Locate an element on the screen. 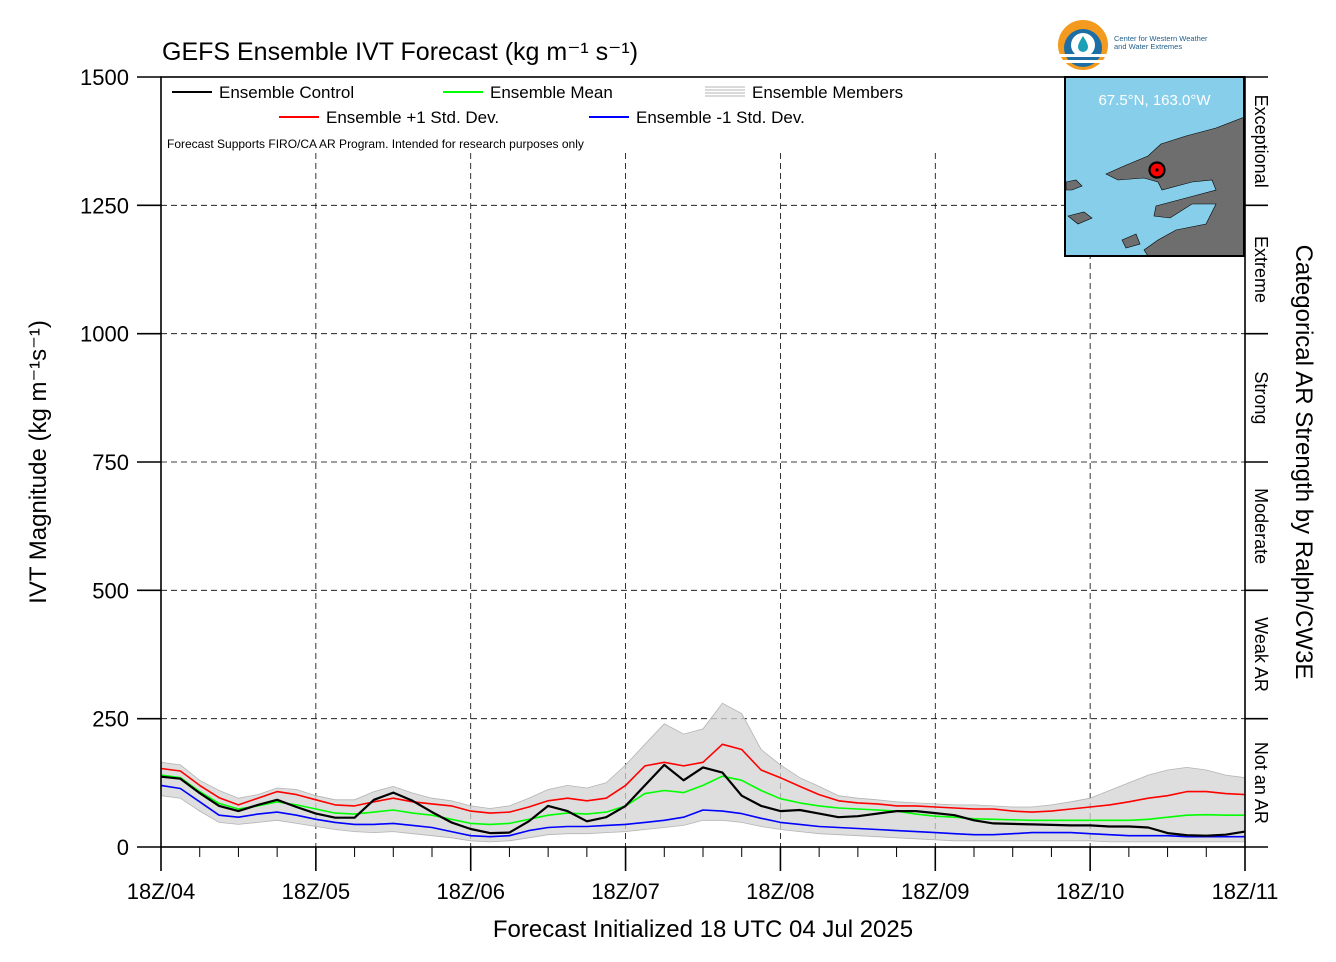 This screenshot has height=962, width=1336. member-spread is located at coordinates (703, 772).